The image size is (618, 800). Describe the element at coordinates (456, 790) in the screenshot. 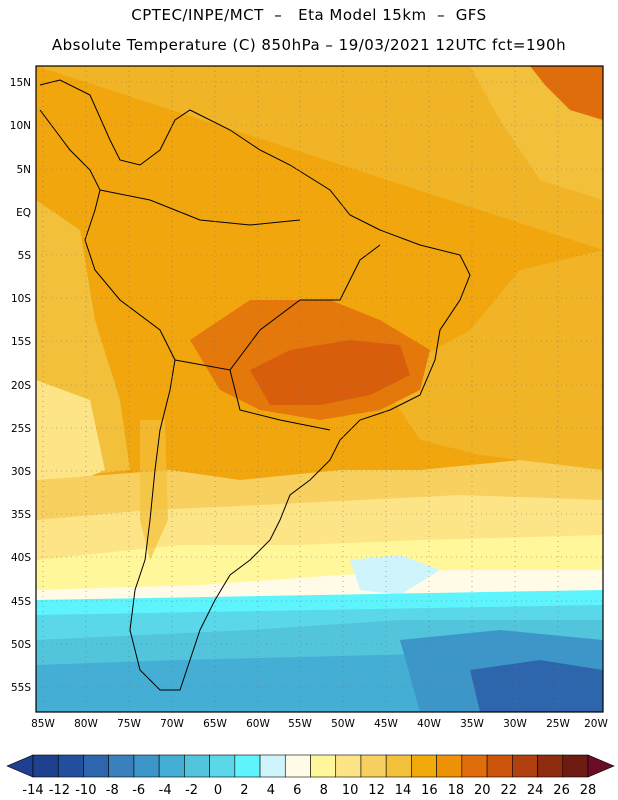

I see `colorbar-tick-label: 18` at that location.